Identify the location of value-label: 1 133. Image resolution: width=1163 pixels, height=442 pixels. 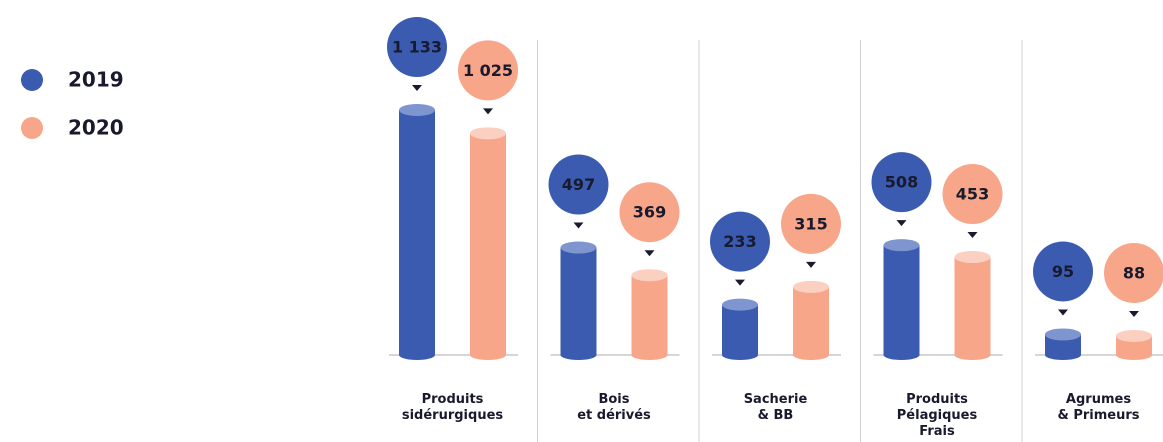
(417, 47).